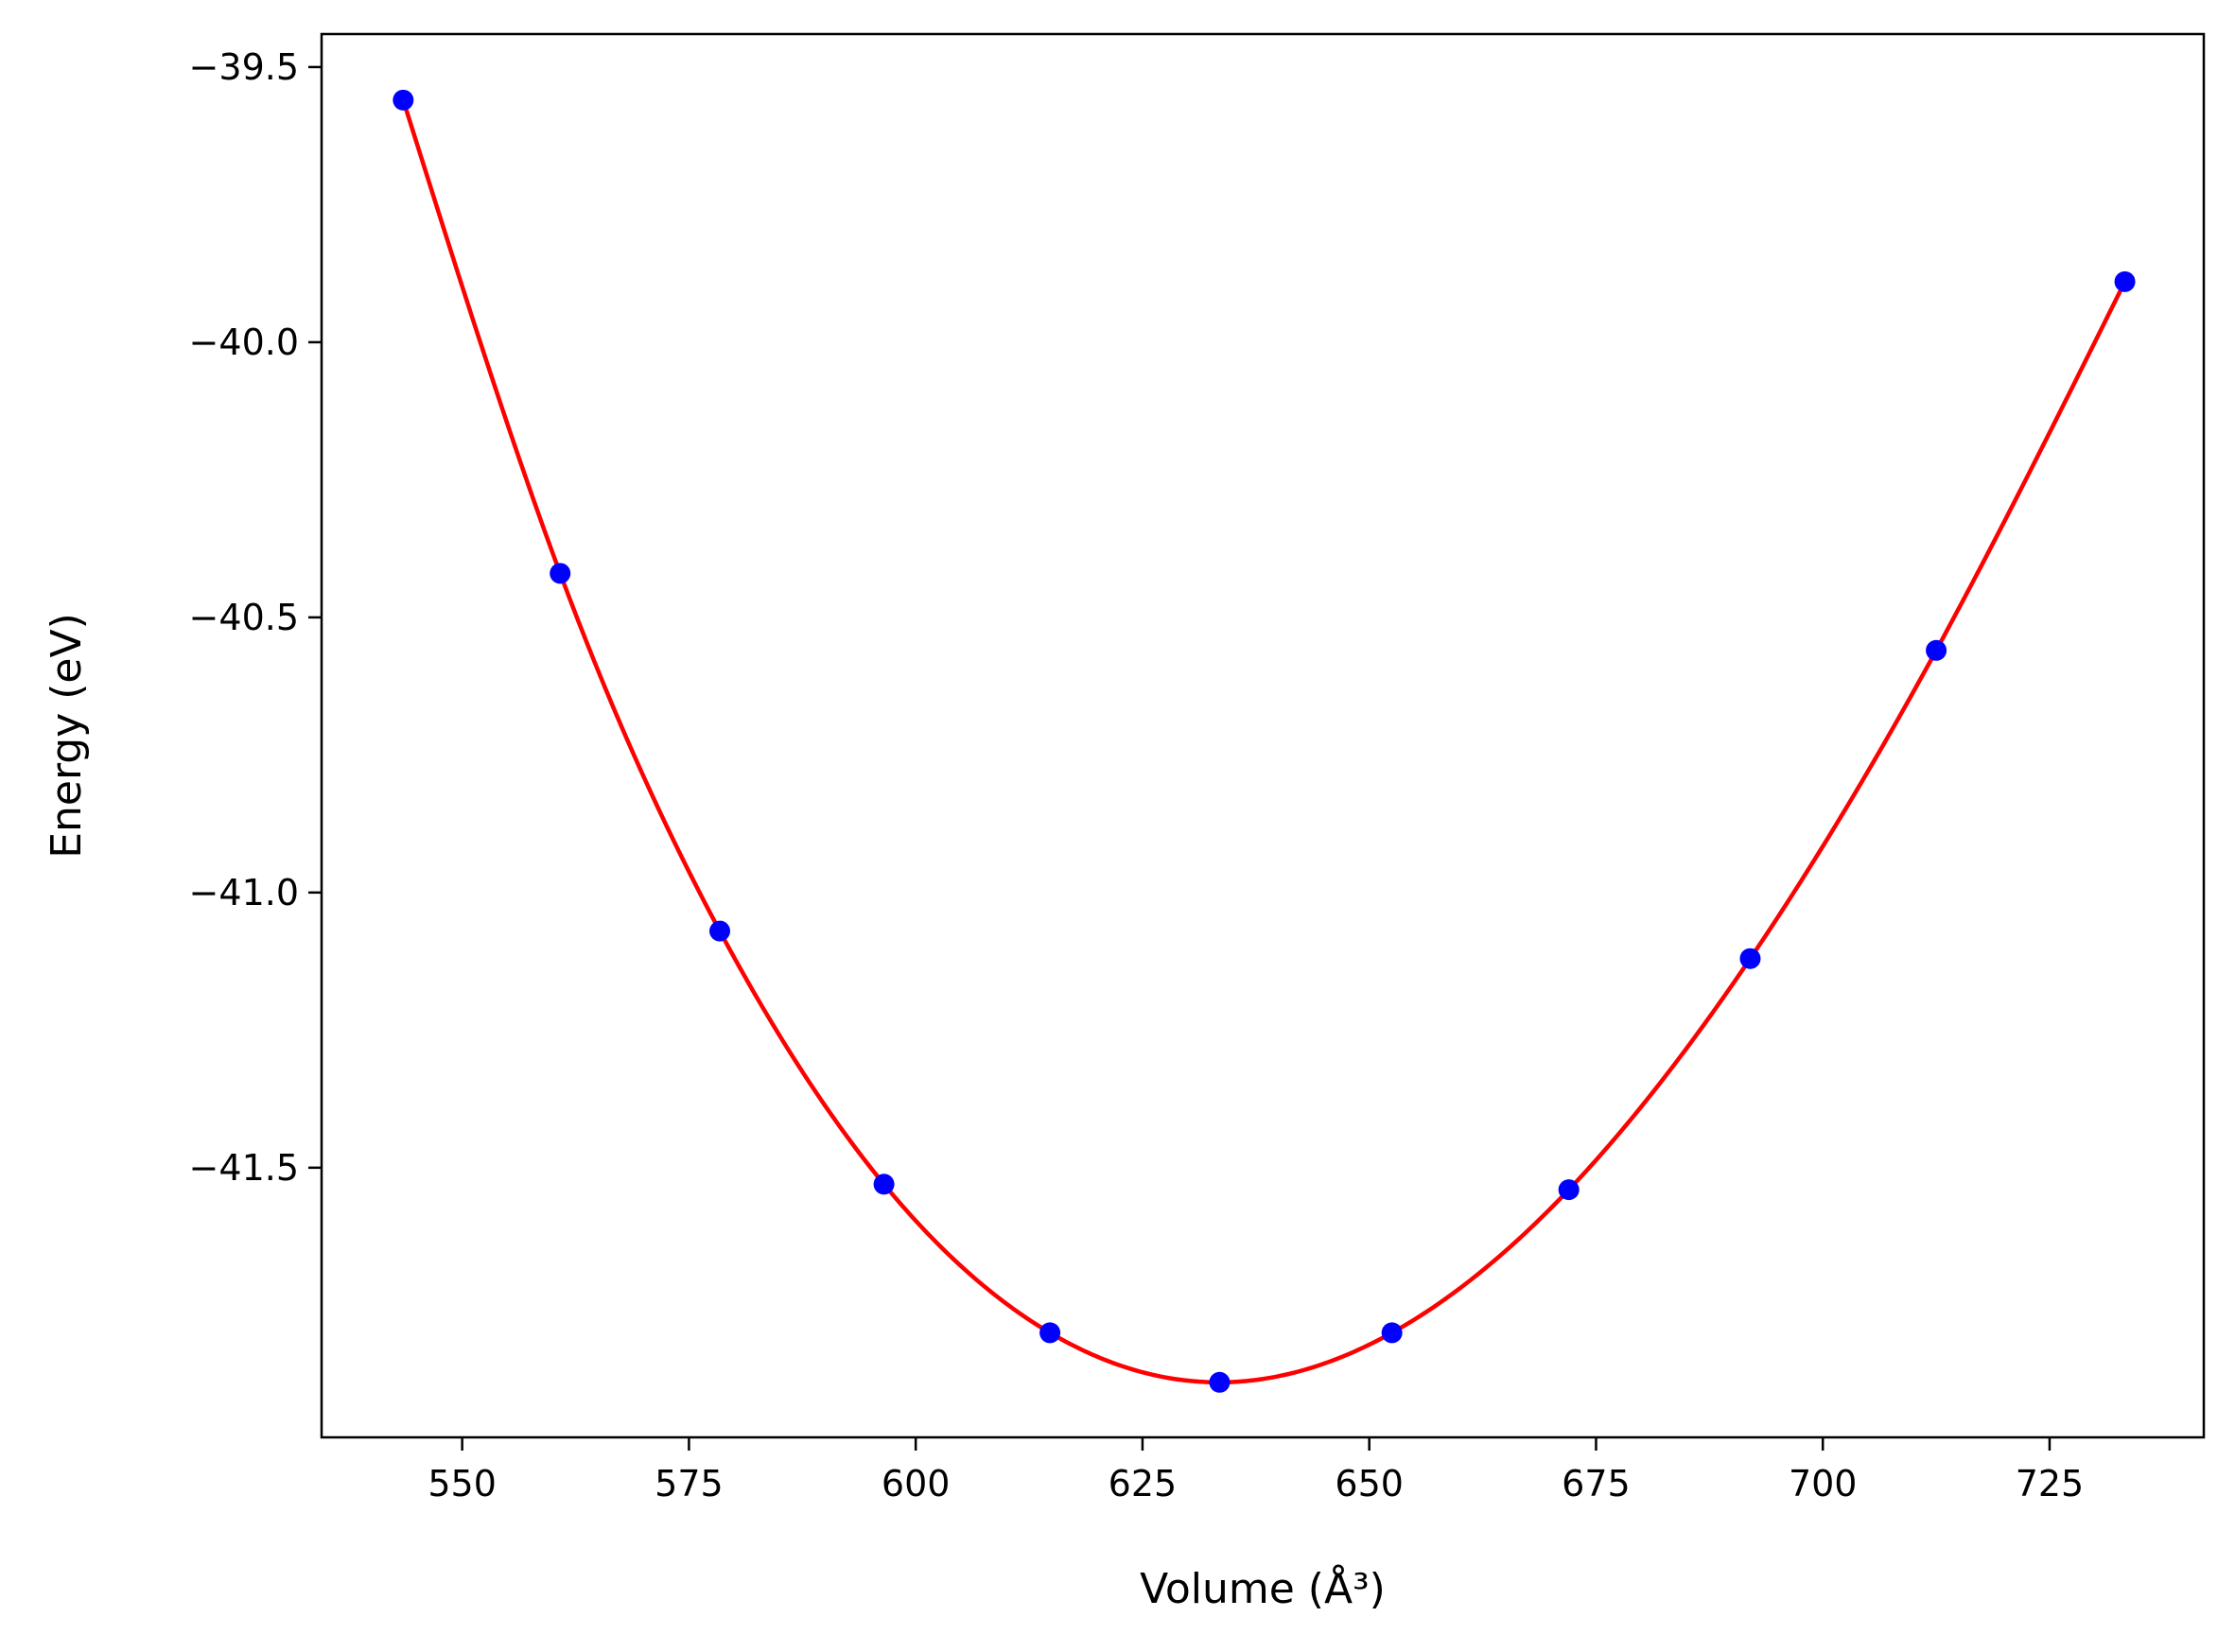  I want to click on x-tick-label-550: 550, so click(462, 1484).